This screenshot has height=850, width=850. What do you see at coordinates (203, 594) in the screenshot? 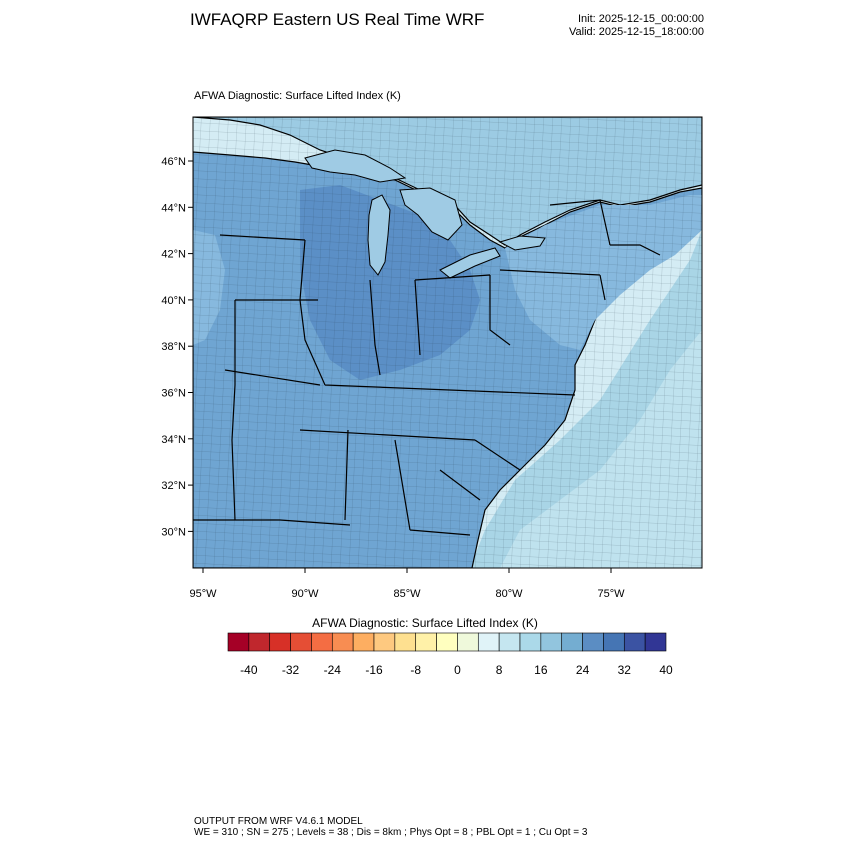
I see `lon-label: 95°W` at bounding box center [203, 594].